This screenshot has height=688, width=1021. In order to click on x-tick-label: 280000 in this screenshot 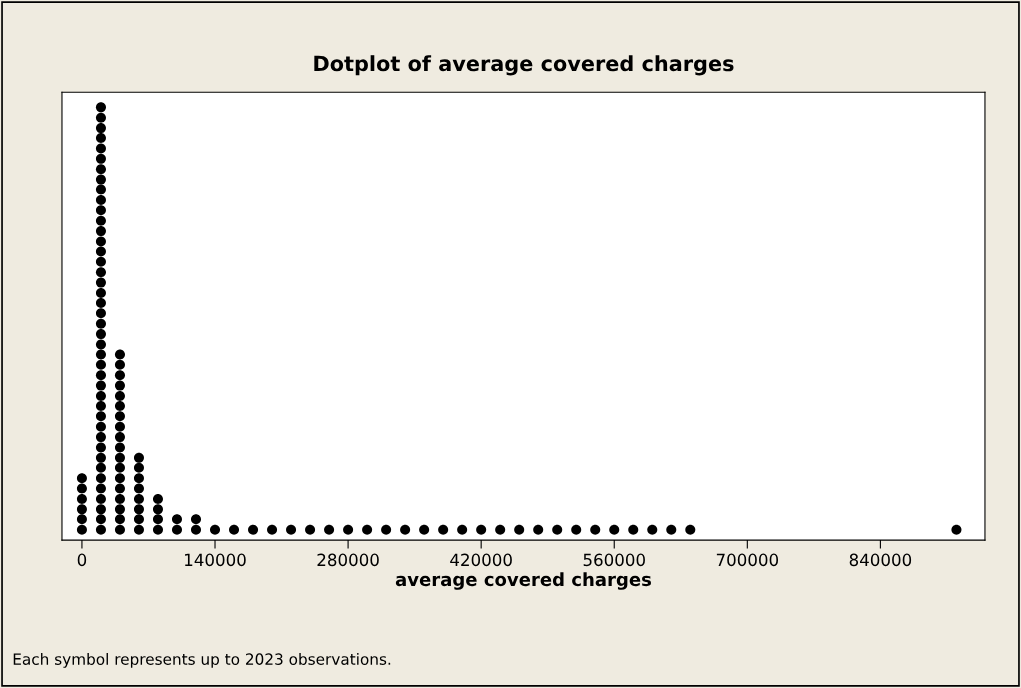, I will do `click(348, 560)`.